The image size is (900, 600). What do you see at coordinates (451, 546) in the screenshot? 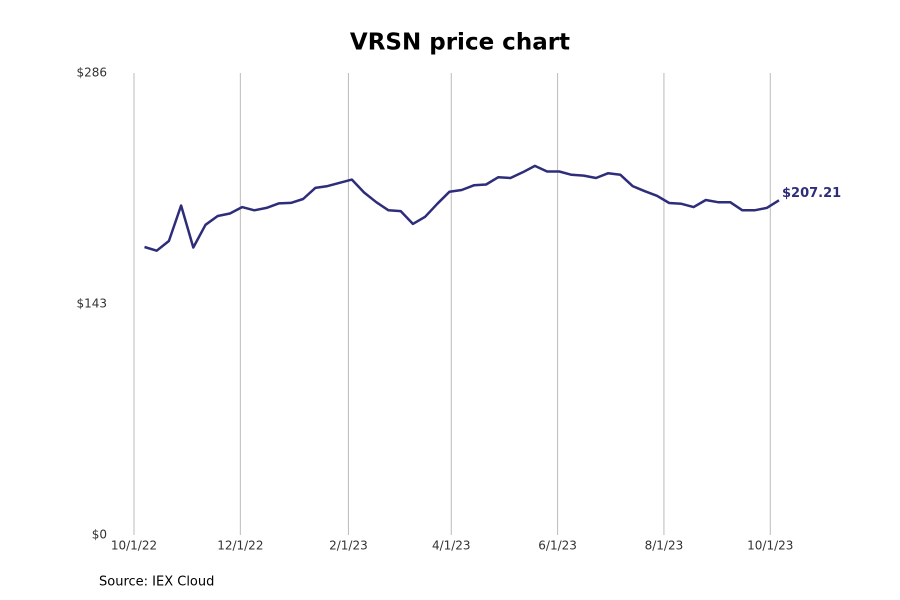
I see `x-tick-label: 4/1/23` at bounding box center [451, 546].